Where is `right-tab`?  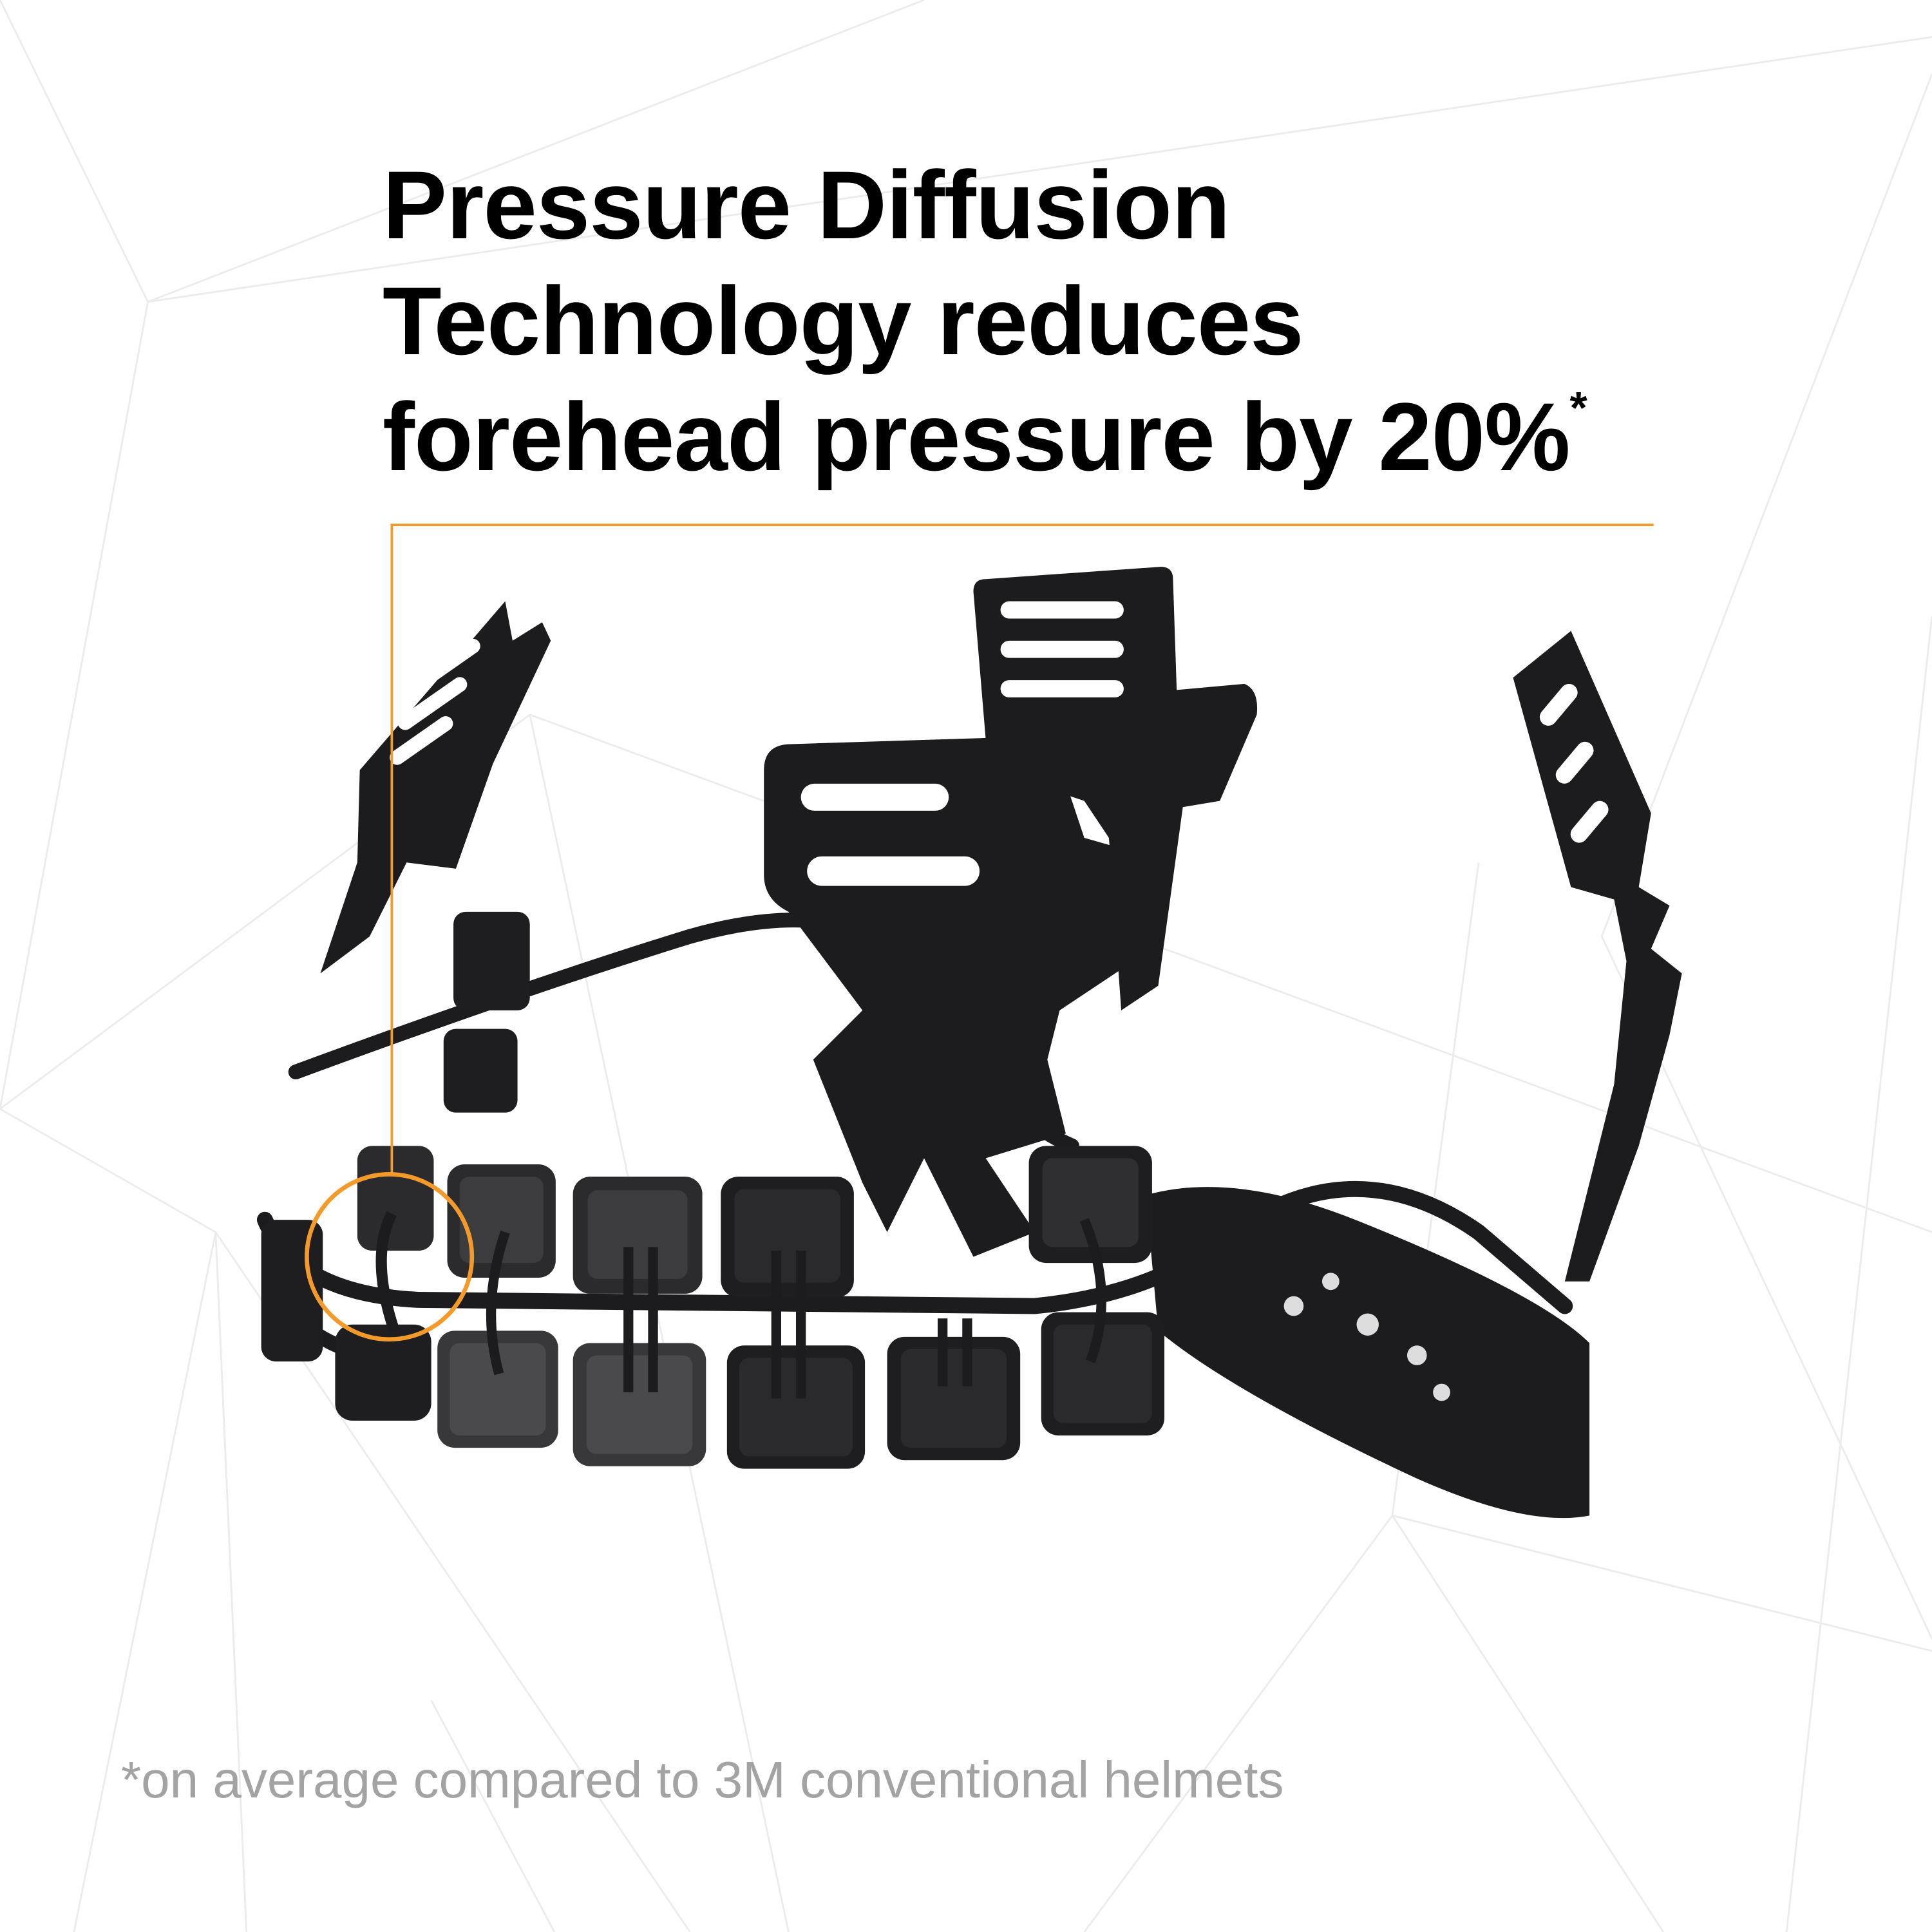 right-tab is located at coordinates (1597, 956).